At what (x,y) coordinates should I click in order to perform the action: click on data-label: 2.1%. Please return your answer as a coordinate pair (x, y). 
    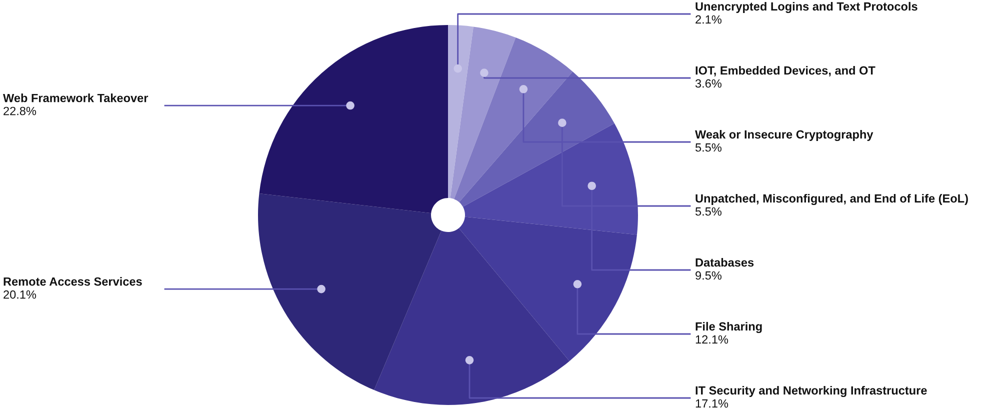
    Looking at the image, I should click on (709, 19).